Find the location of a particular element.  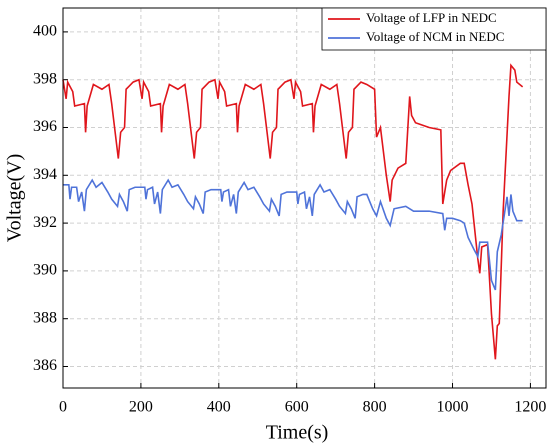

x-tick-label: 1200 is located at coordinates (530, 407).